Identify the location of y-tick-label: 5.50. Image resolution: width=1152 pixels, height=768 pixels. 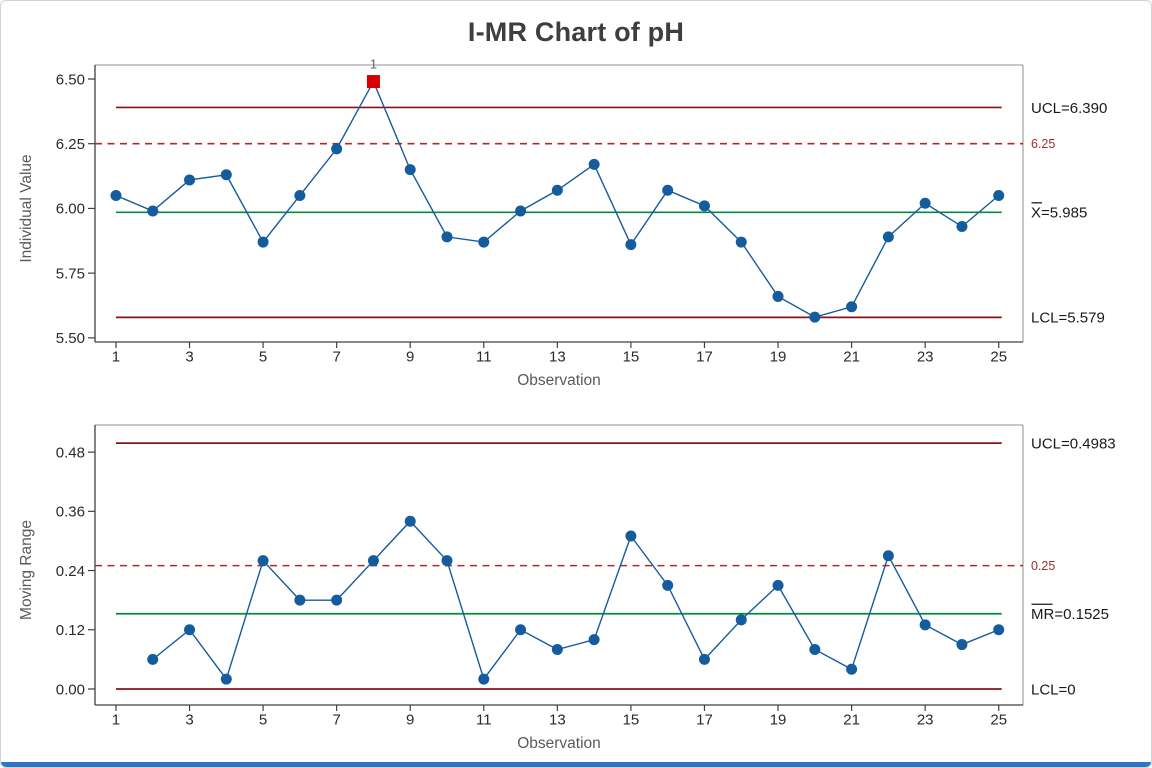
(70, 338).